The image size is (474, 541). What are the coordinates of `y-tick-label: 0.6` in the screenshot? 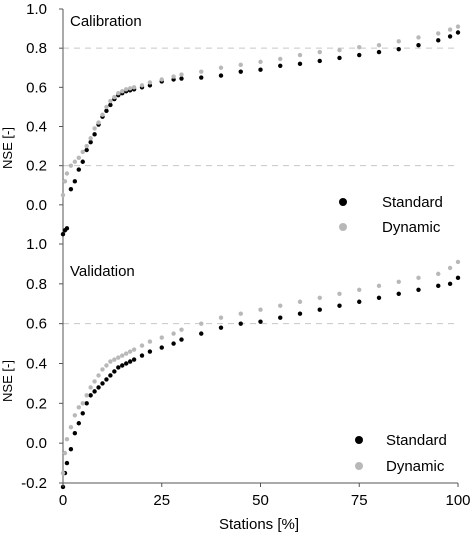 It's located at (36, 87).